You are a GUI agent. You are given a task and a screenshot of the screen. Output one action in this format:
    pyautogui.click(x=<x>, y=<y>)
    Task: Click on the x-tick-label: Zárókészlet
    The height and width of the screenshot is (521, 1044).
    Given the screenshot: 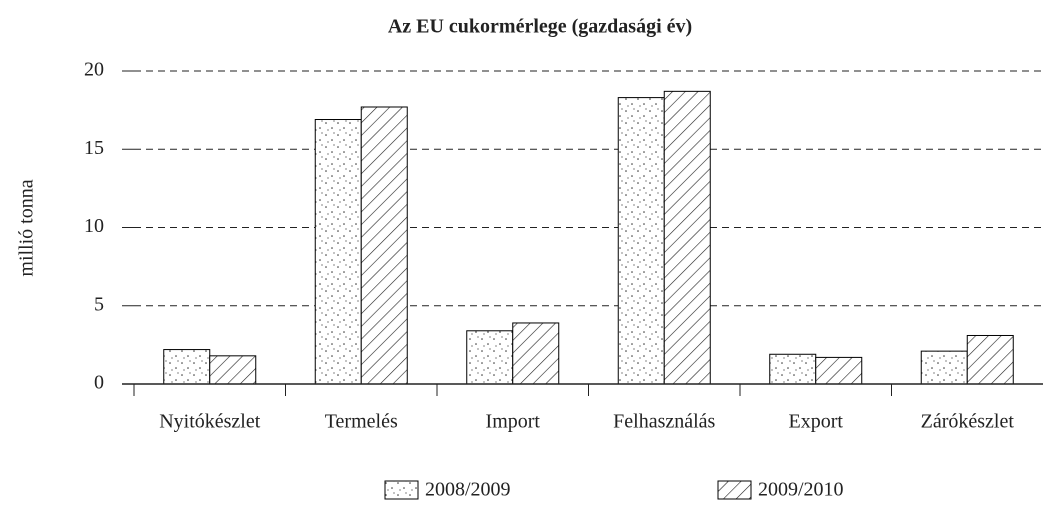 What is the action you would take?
    pyautogui.click(x=968, y=422)
    